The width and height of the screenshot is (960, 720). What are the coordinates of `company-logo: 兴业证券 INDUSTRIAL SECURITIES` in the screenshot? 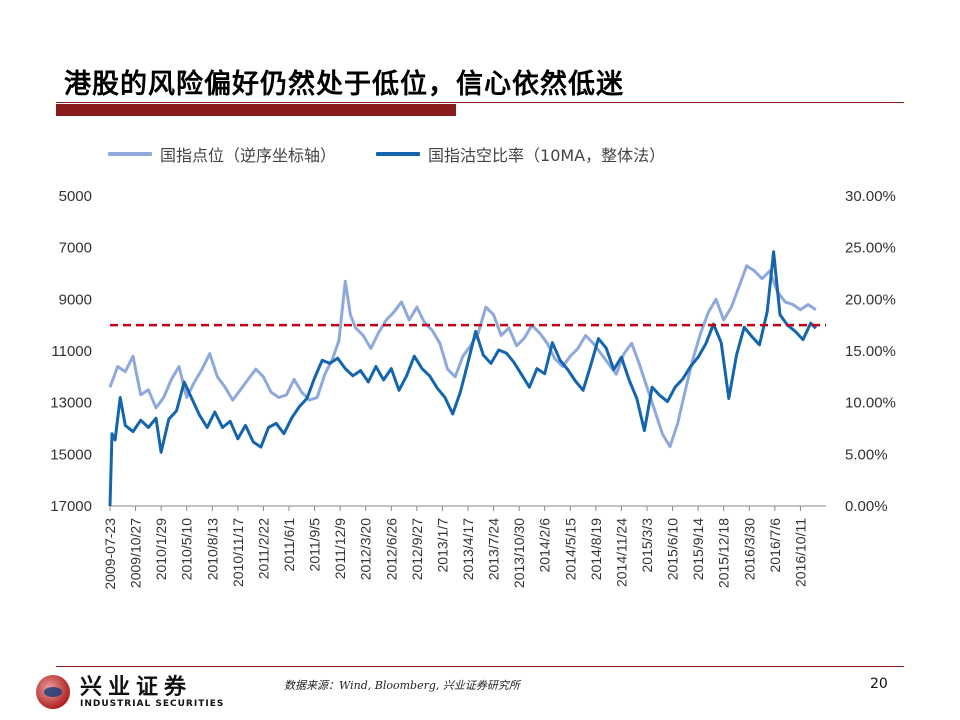 It's located at (130, 692).